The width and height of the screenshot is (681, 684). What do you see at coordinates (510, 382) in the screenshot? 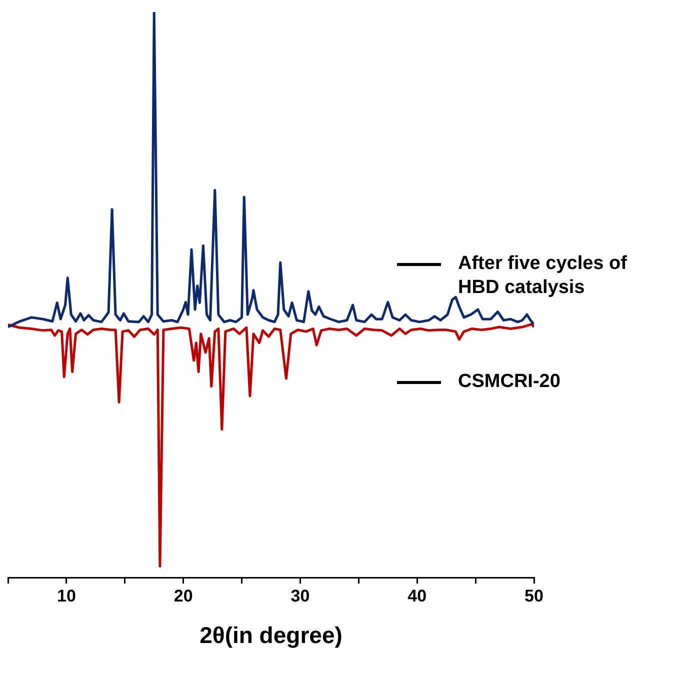
I see `series-label: CSMCRI-20` at bounding box center [510, 382].